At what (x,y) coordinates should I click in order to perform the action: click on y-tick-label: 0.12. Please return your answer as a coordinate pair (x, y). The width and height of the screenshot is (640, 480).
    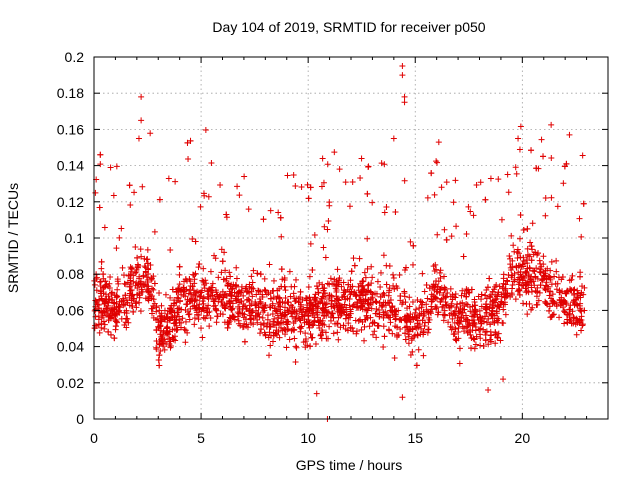
    Looking at the image, I should click on (70, 202).